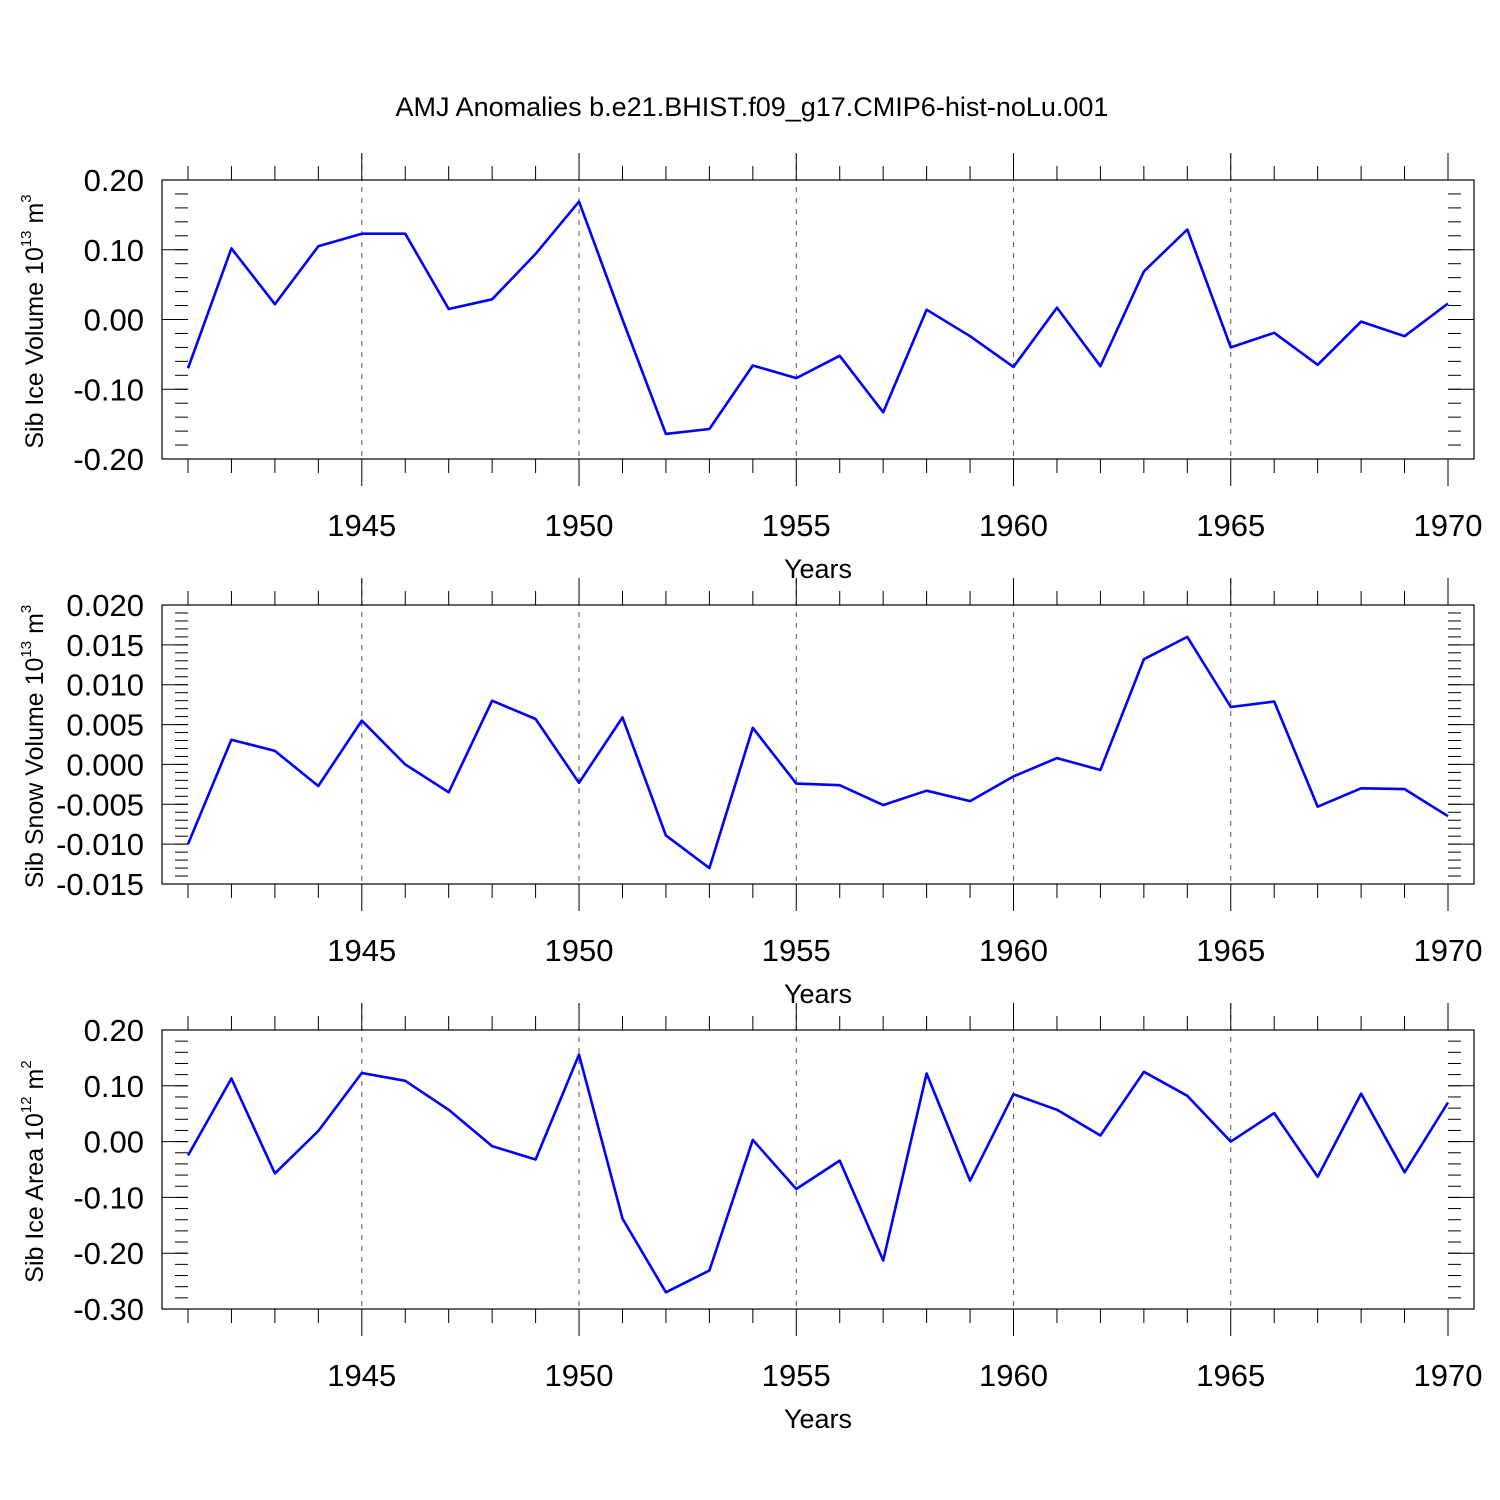 The height and width of the screenshot is (1500, 1500). What do you see at coordinates (33, 1171) in the screenshot?
I see `y-axis-label: Sib Ice Area 1012 m2` at bounding box center [33, 1171].